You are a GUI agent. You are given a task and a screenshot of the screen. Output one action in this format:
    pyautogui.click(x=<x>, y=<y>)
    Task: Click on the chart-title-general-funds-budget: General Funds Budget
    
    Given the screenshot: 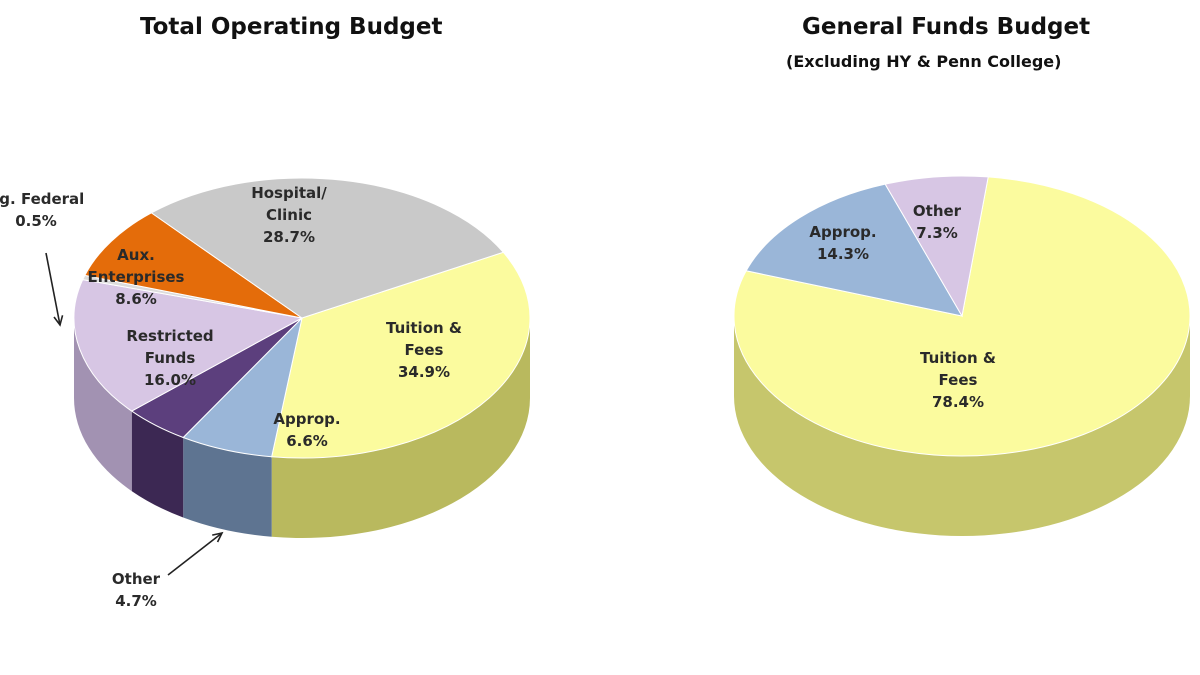 What is the action you would take?
    pyautogui.click(x=946, y=27)
    